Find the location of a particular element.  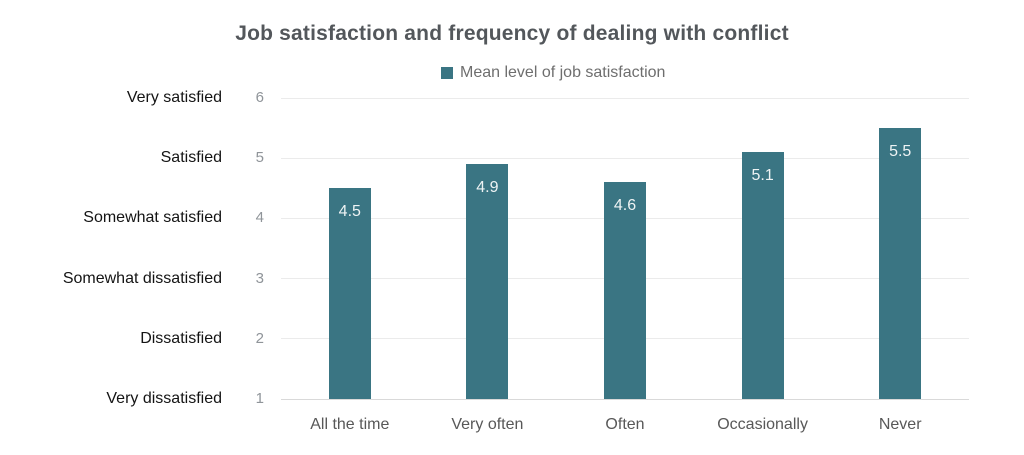

bar-all-the-time: 4.5 is located at coordinates (349, 293).